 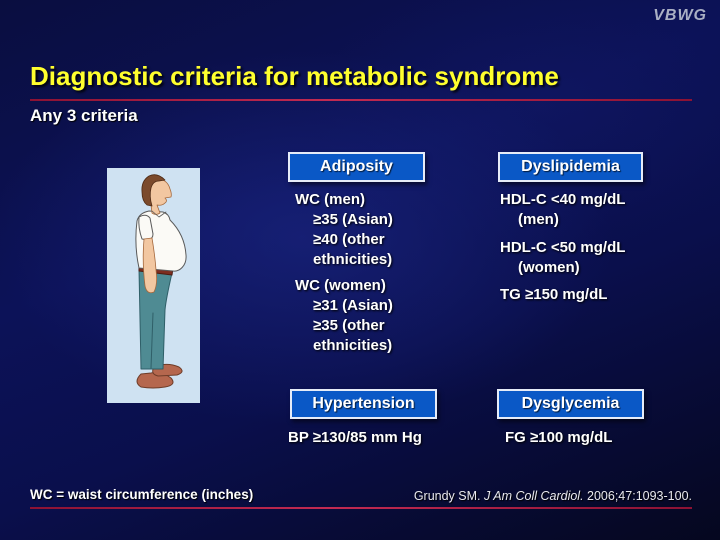 I want to click on abbreviation-note: WC = waist circumference (inches), so click(x=142, y=494).